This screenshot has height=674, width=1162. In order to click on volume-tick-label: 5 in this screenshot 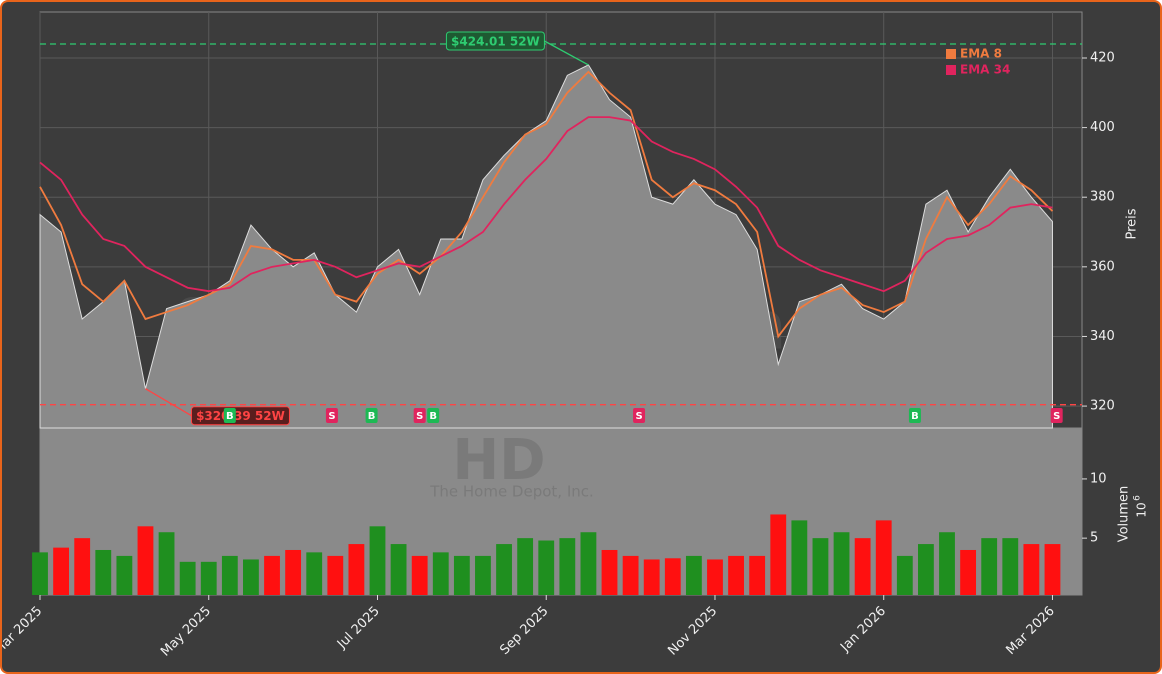, I will do `click(1094, 538)`.